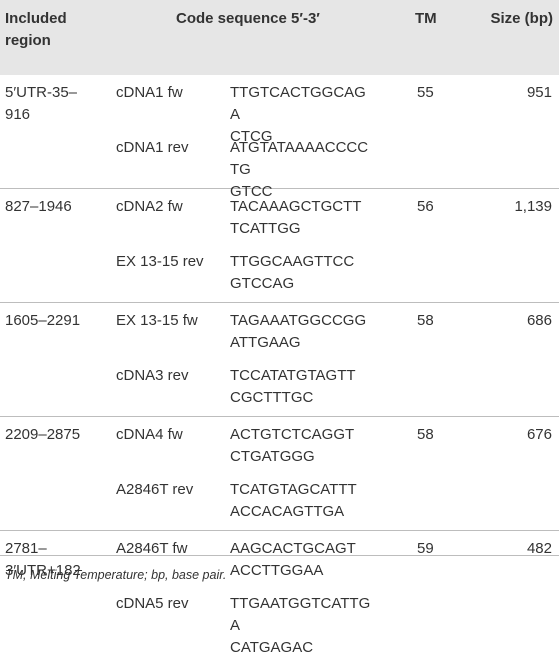 The height and width of the screenshot is (659, 559). I want to click on sequence-line1: ATGTATAAAACCCCTG, so click(299, 158).